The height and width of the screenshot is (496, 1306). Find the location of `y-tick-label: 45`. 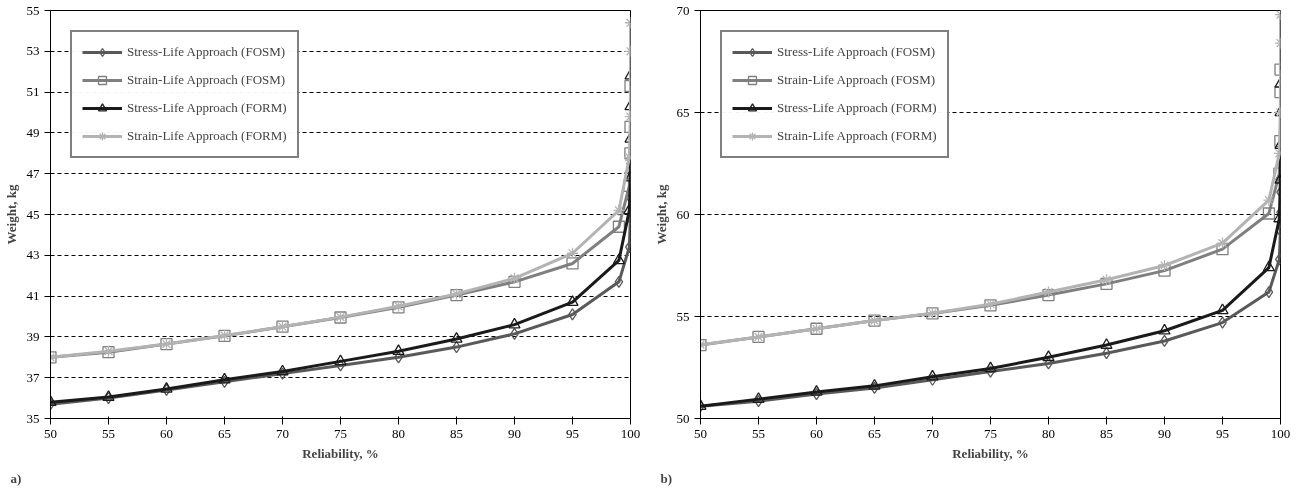

y-tick-label: 45 is located at coordinates (33, 214).